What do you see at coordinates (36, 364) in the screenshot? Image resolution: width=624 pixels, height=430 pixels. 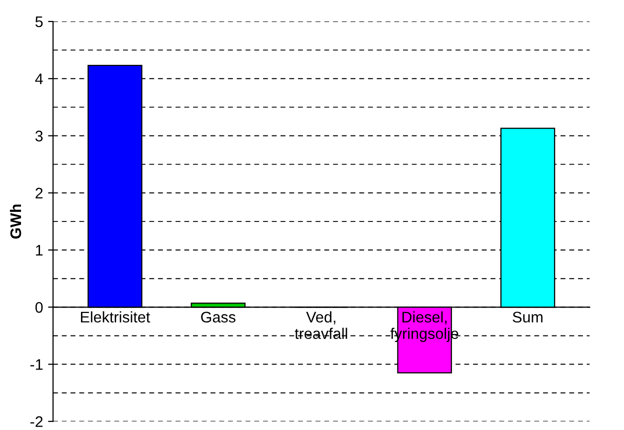 I see `y-tick-label: -1` at bounding box center [36, 364].